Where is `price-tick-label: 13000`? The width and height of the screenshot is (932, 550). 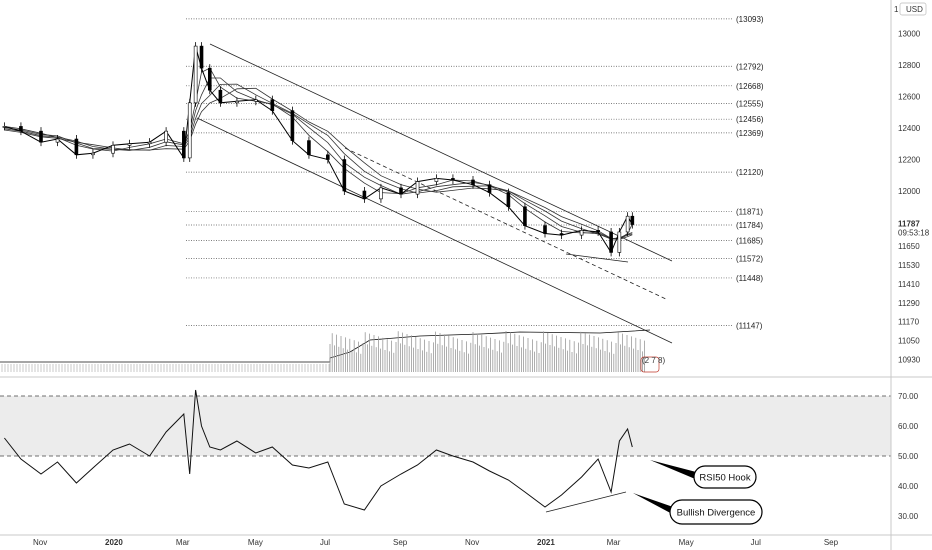 price-tick-label: 13000 is located at coordinates (909, 34).